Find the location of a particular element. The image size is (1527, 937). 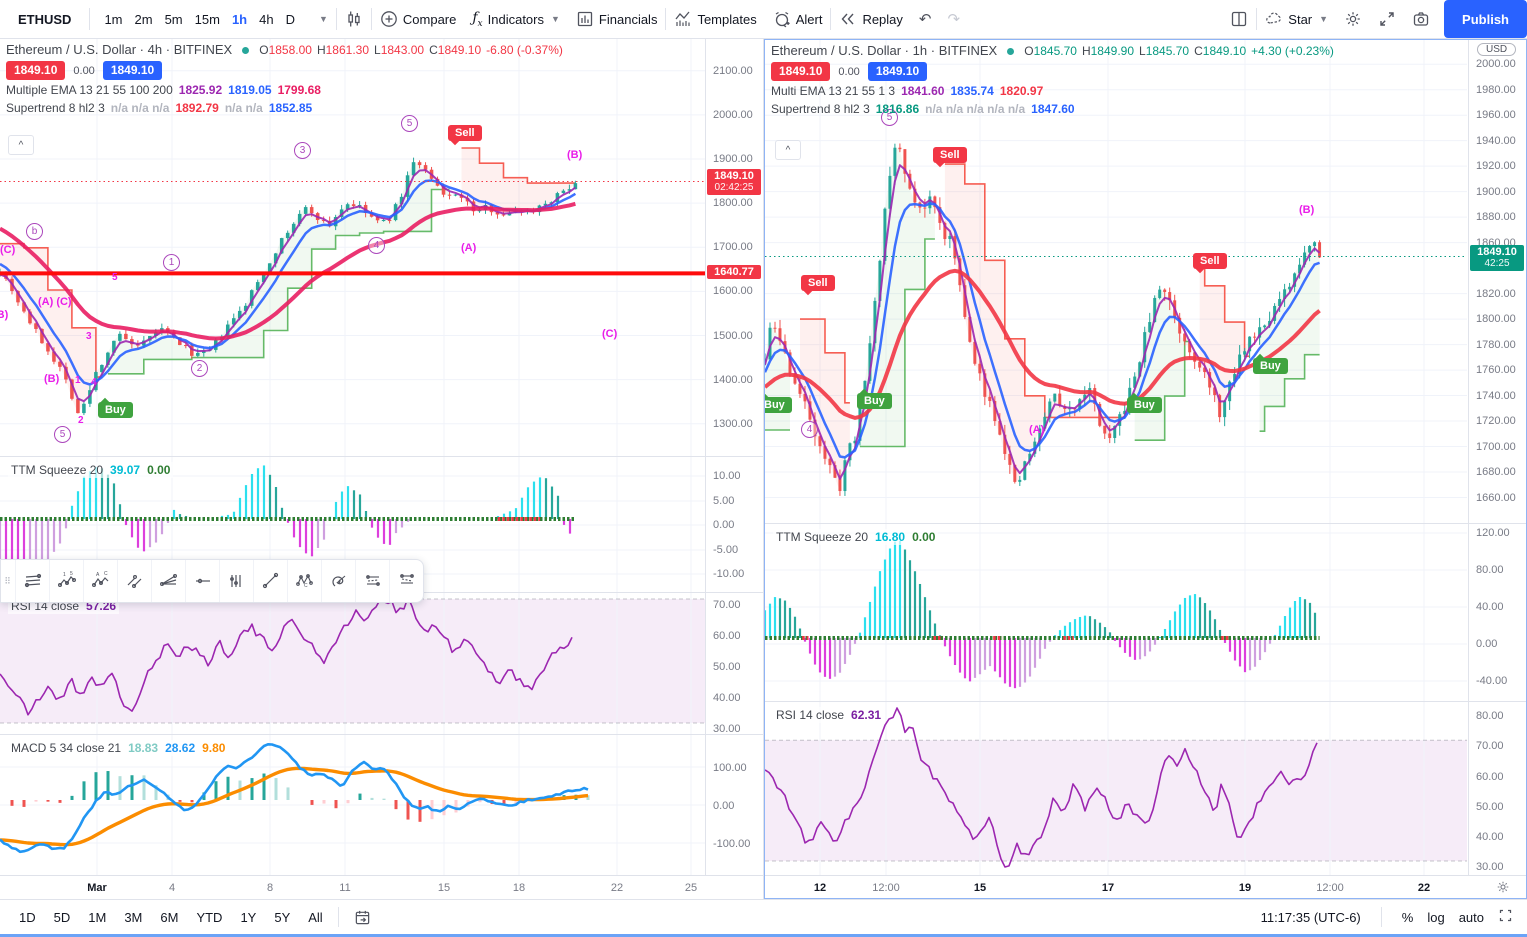

snapshot-button is located at coordinates (1421, 19).